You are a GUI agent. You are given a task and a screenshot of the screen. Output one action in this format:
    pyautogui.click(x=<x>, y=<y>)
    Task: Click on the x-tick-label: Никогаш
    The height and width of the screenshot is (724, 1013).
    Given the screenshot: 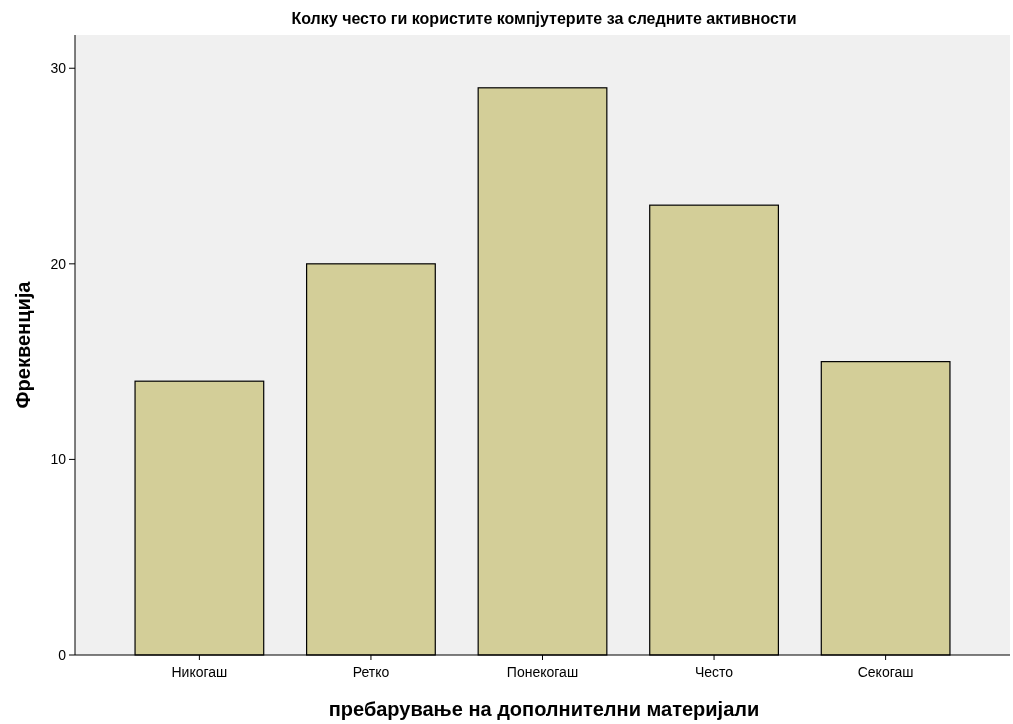 What is the action you would take?
    pyautogui.click(x=199, y=672)
    